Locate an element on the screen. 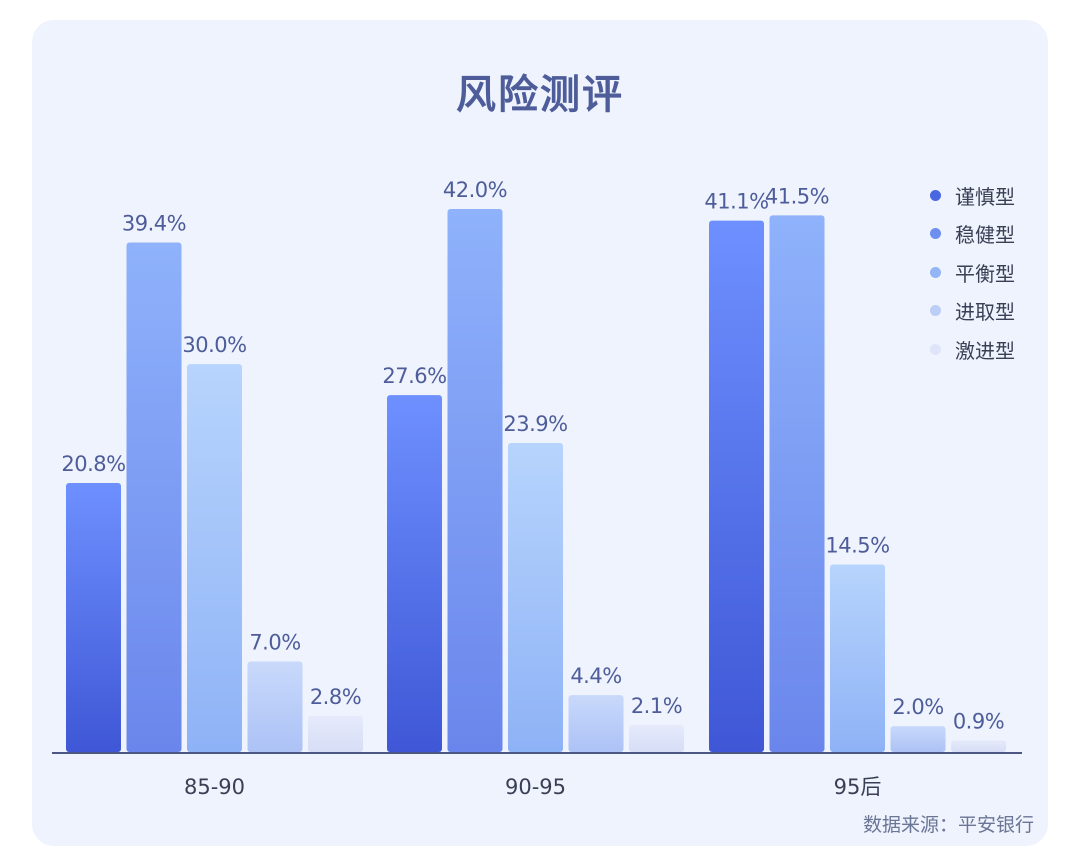  data-label: 7.0% is located at coordinates (274, 642).